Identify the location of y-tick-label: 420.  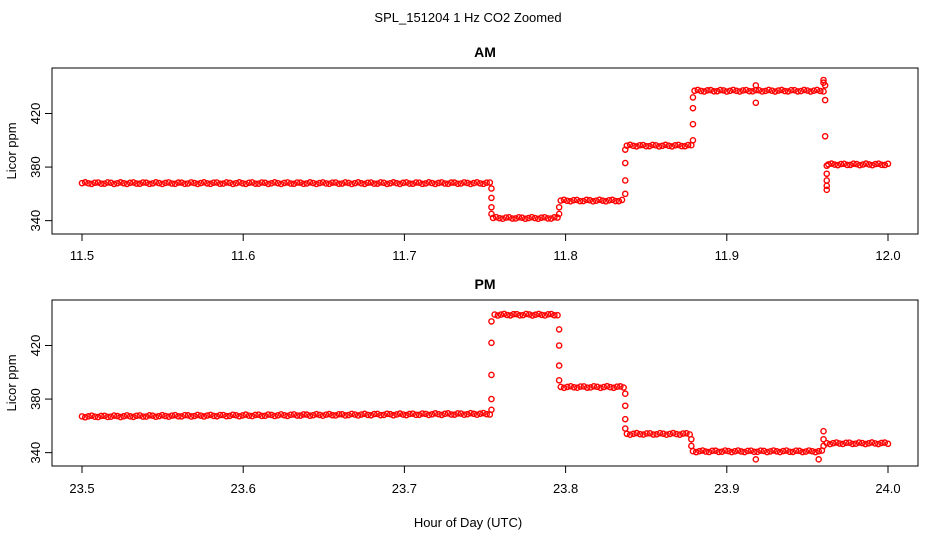
(35, 114).